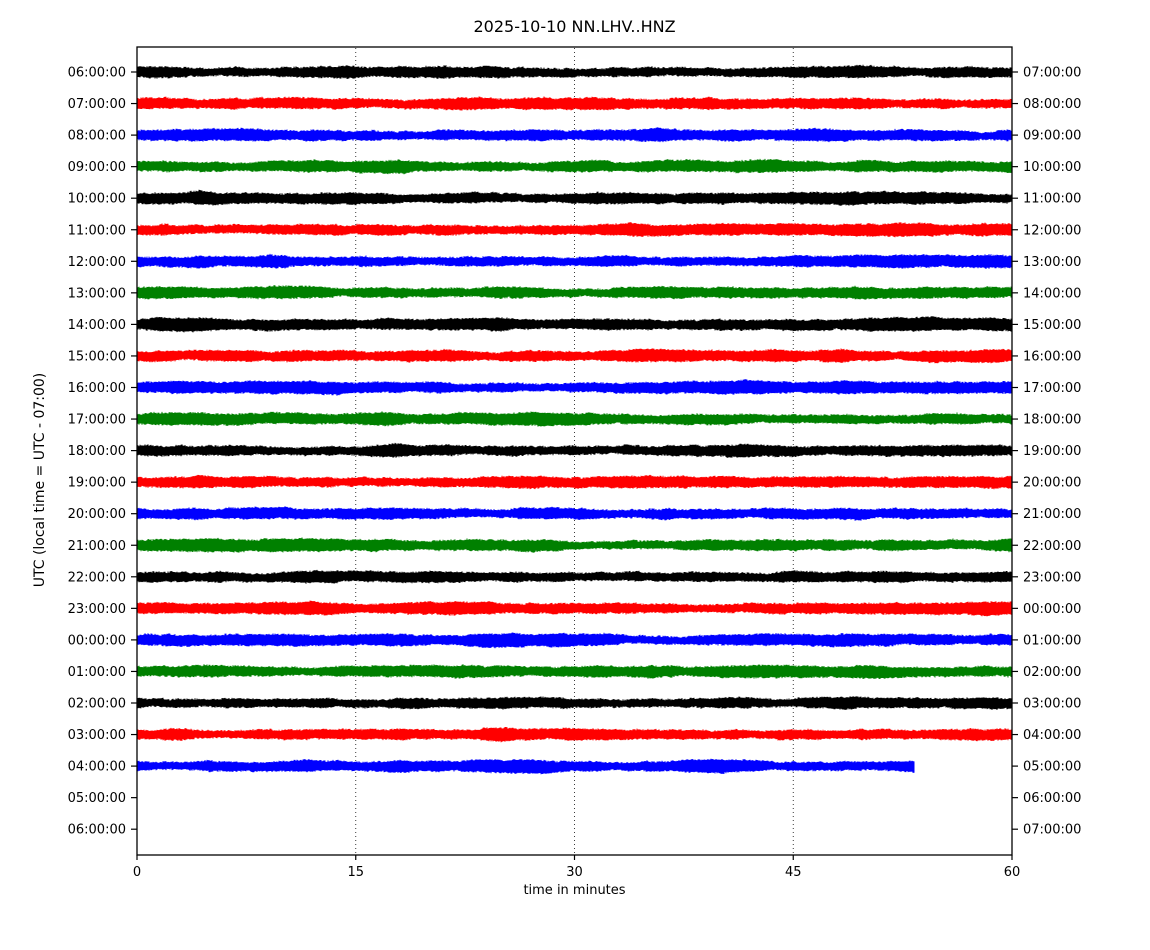 The width and height of the screenshot is (1150, 950). What do you see at coordinates (97, 767) in the screenshot?
I see `utc-tick-label: 04:00:00` at bounding box center [97, 767].